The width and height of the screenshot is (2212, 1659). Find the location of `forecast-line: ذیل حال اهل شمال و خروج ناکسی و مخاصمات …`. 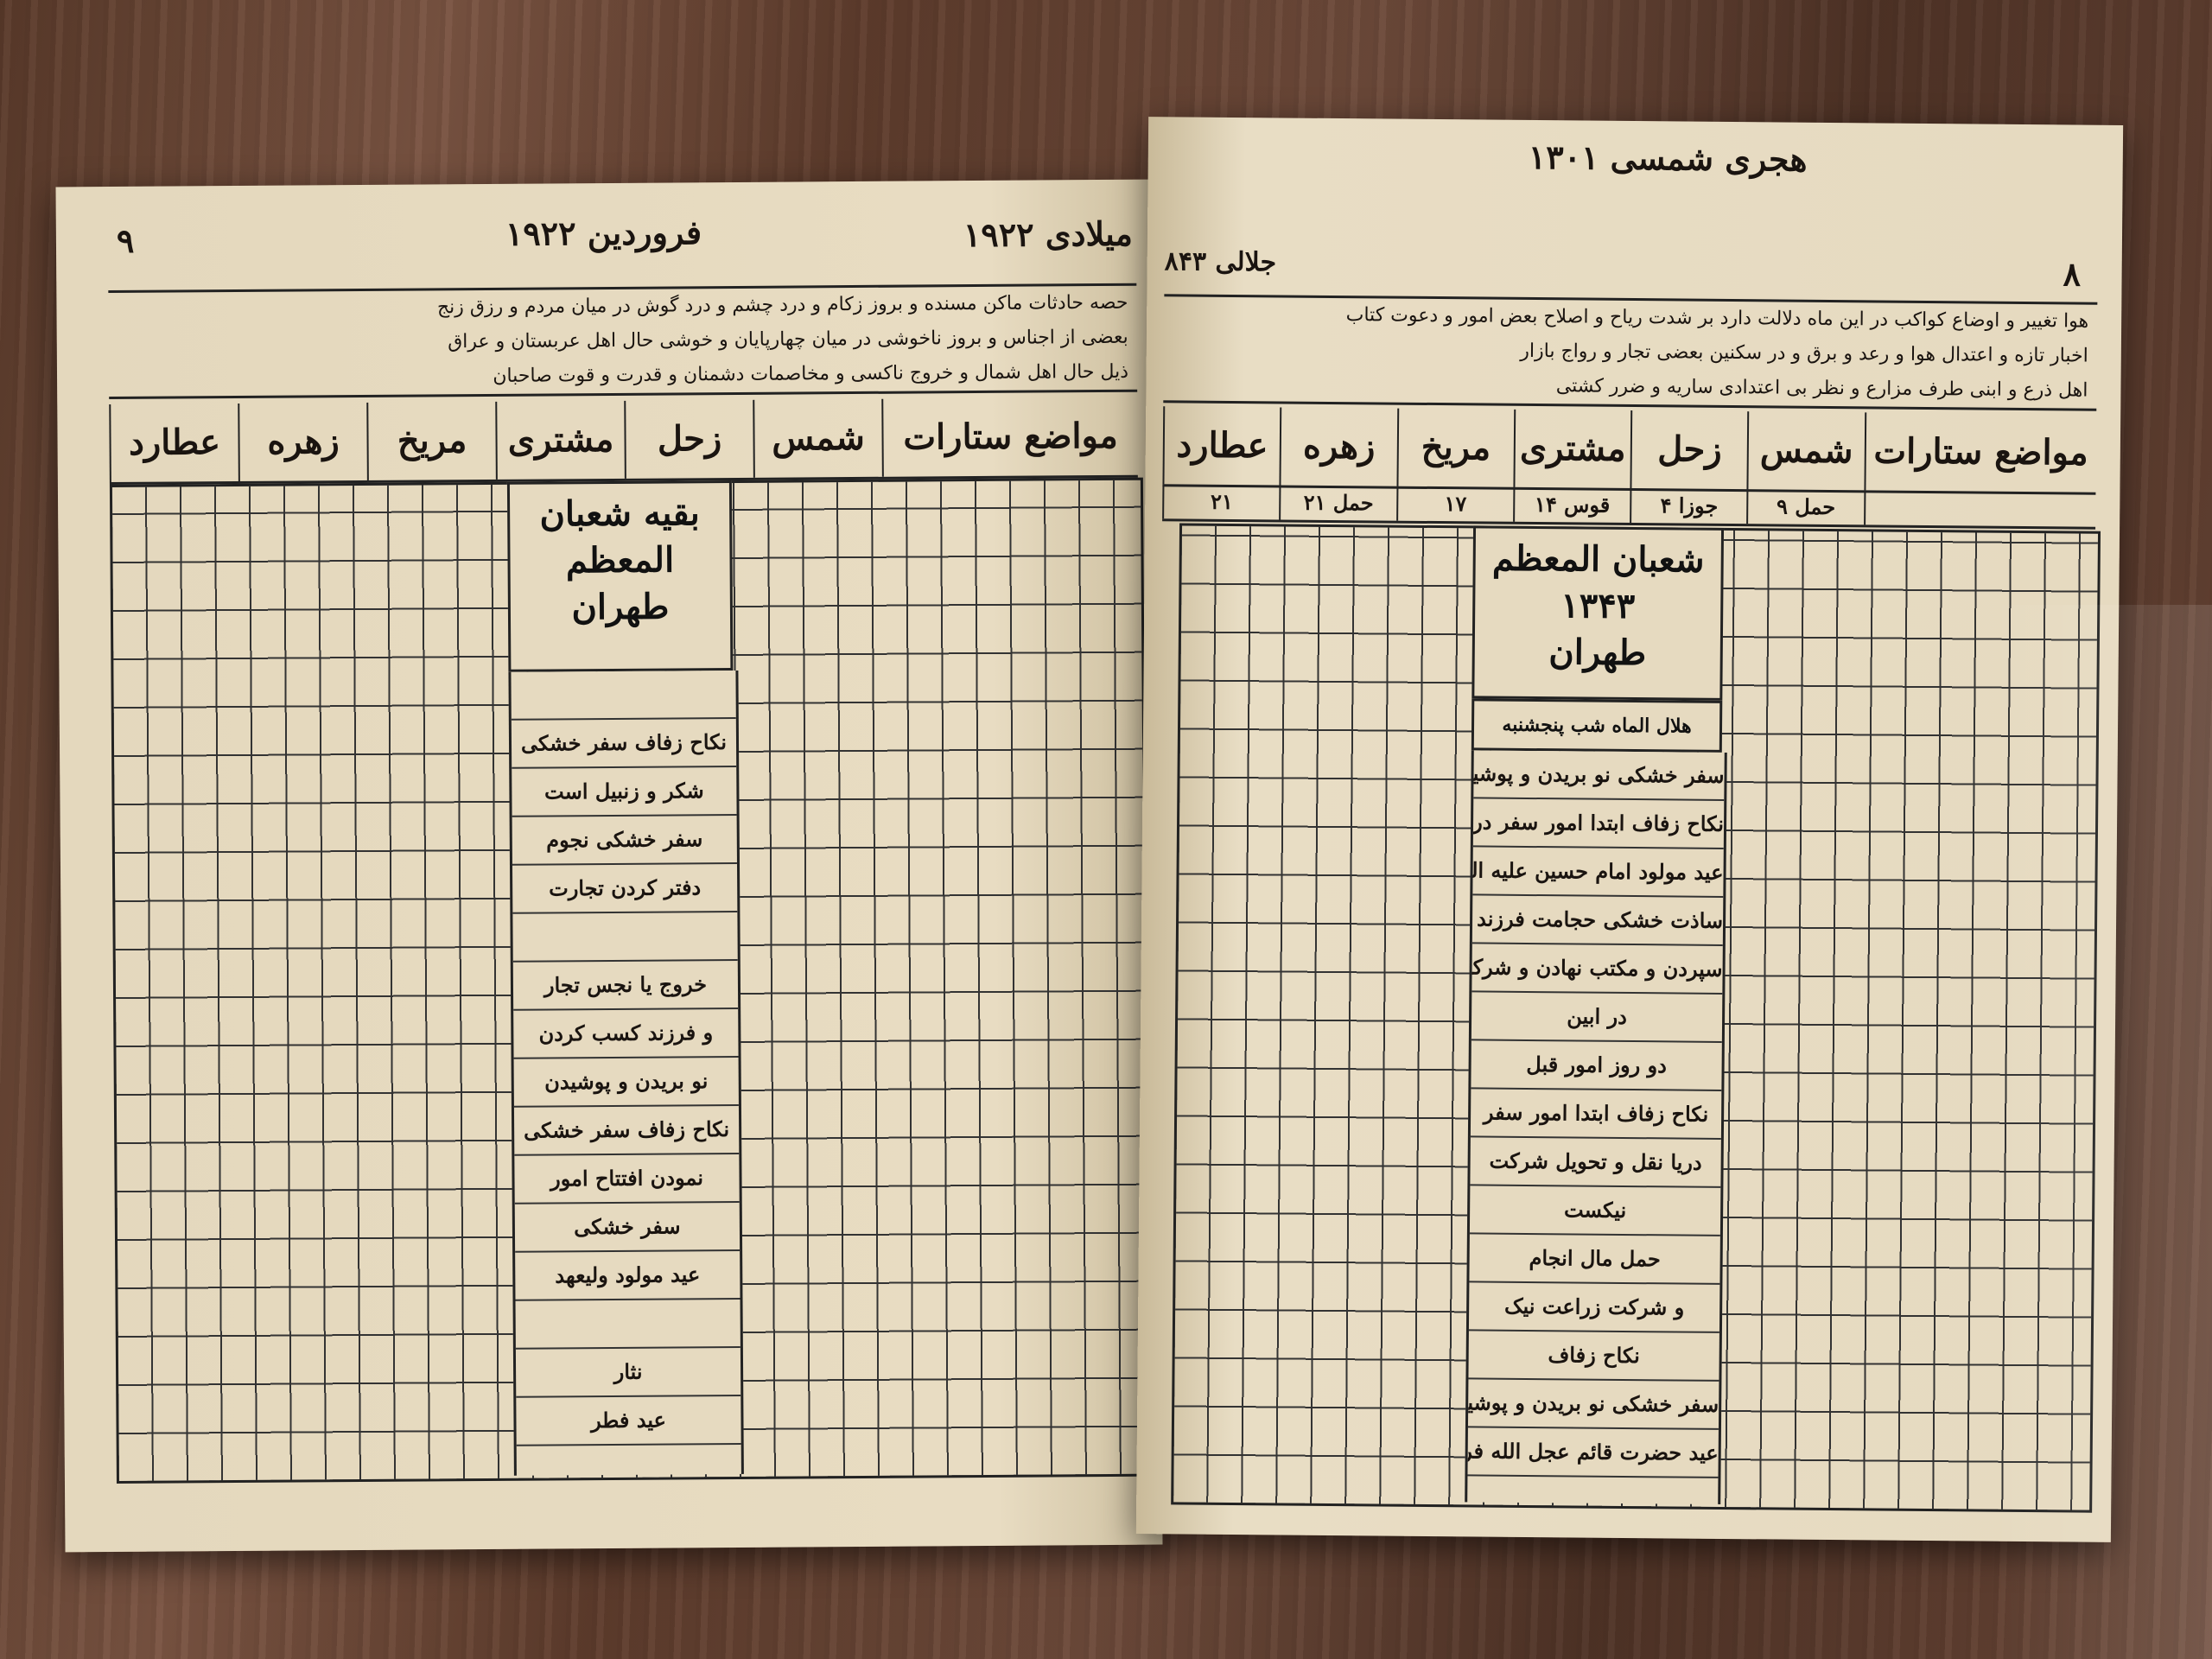

forecast-line: ذیل حال اهل شمال و خروج ناکسی و مخاصمات … is located at coordinates (811, 373).